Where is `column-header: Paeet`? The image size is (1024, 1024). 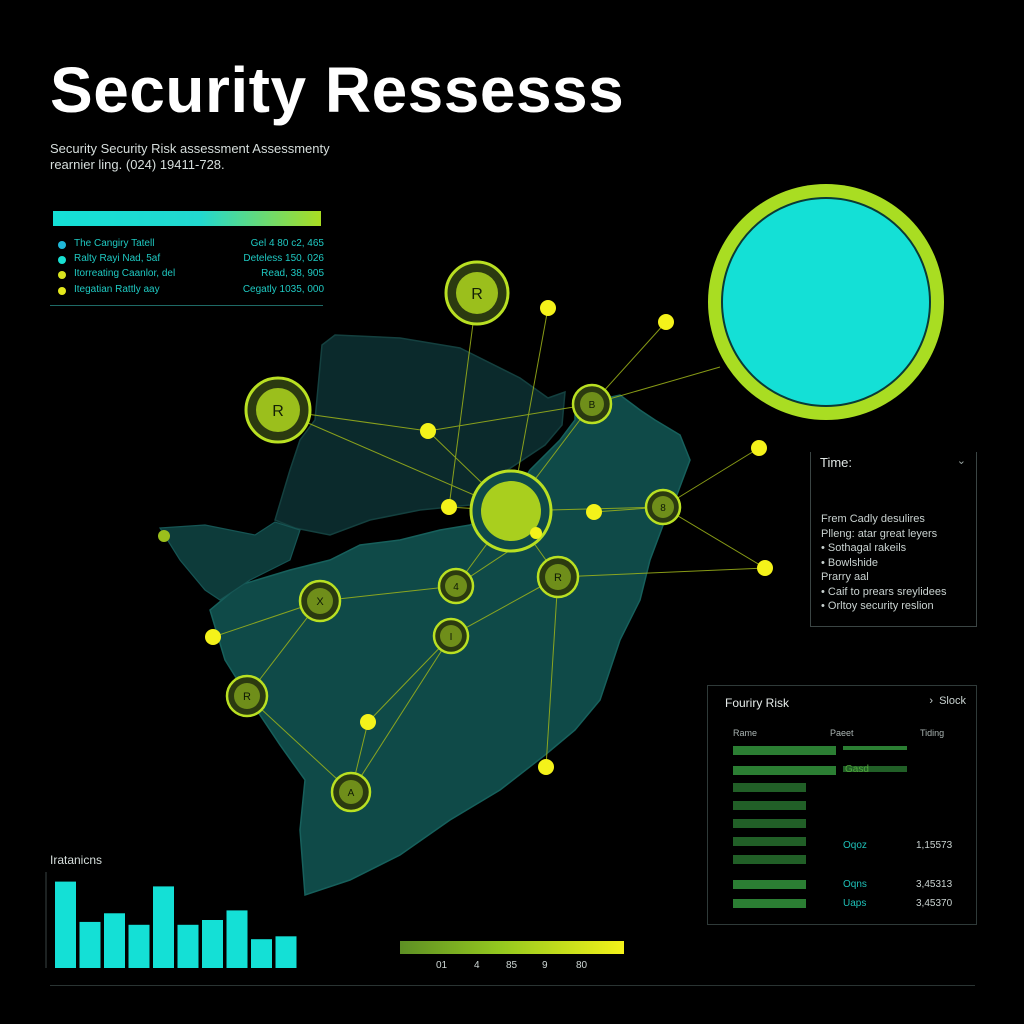
column-header: Paeet is located at coordinates (842, 733).